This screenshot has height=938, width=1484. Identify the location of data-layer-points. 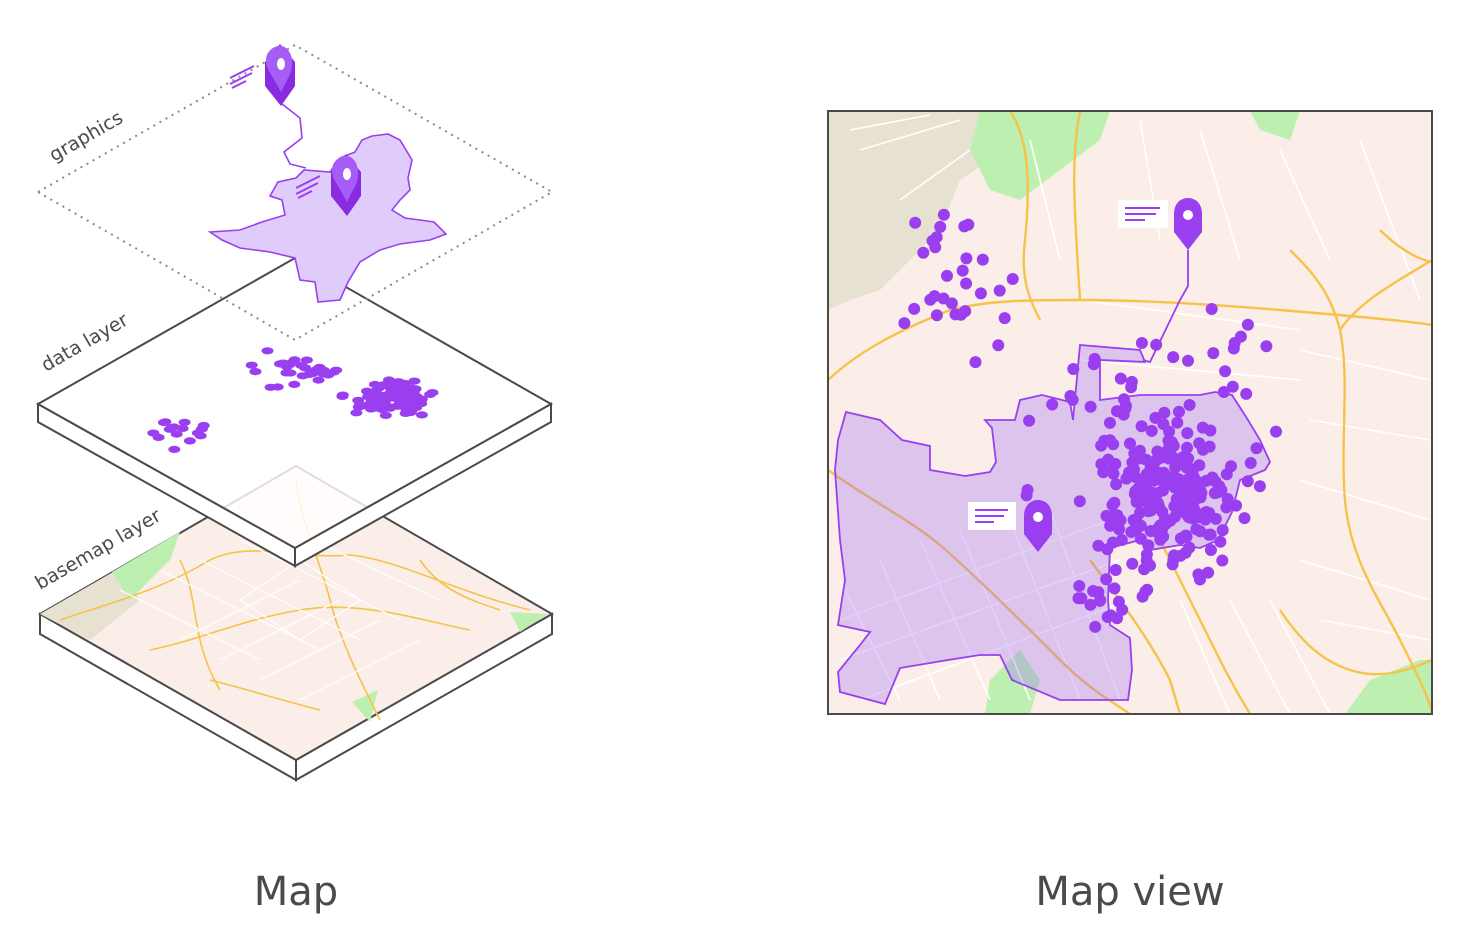
(293, 400).